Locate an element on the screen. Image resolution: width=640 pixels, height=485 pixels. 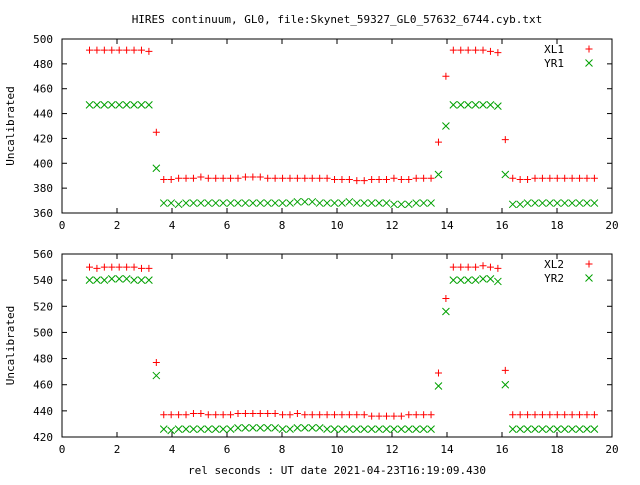
x-tick-label: 20 is located at coordinates (611, 449).